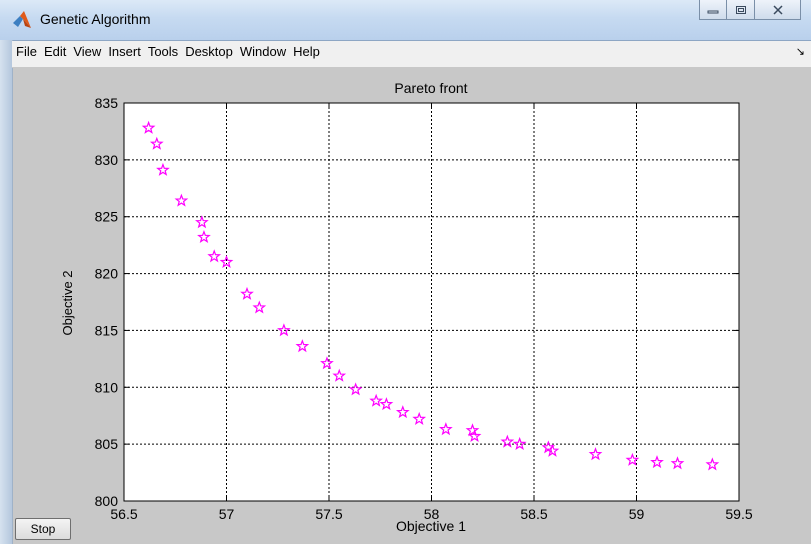 This screenshot has width=811, height=544. I want to click on menu-help: Help, so click(306, 51).